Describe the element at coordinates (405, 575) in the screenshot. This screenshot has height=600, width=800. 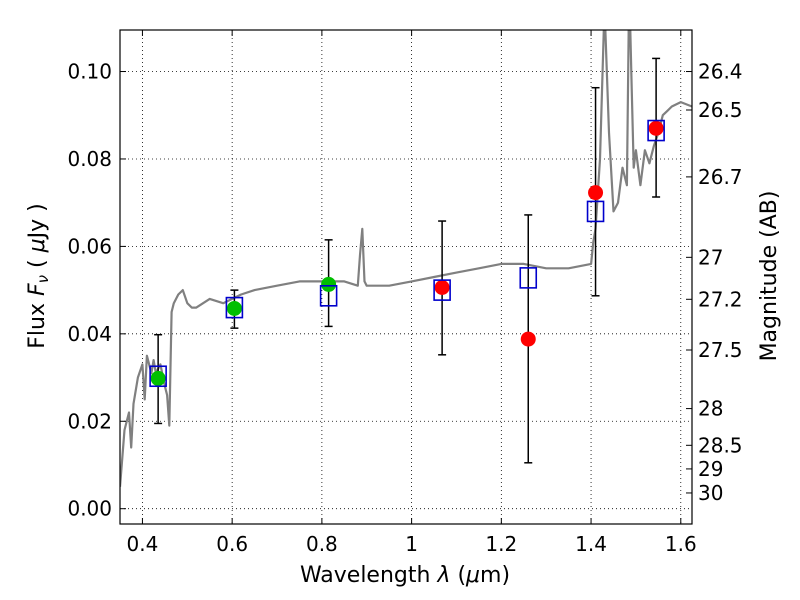
I see `x-axis-label: Wavelength λ (μm)` at that location.